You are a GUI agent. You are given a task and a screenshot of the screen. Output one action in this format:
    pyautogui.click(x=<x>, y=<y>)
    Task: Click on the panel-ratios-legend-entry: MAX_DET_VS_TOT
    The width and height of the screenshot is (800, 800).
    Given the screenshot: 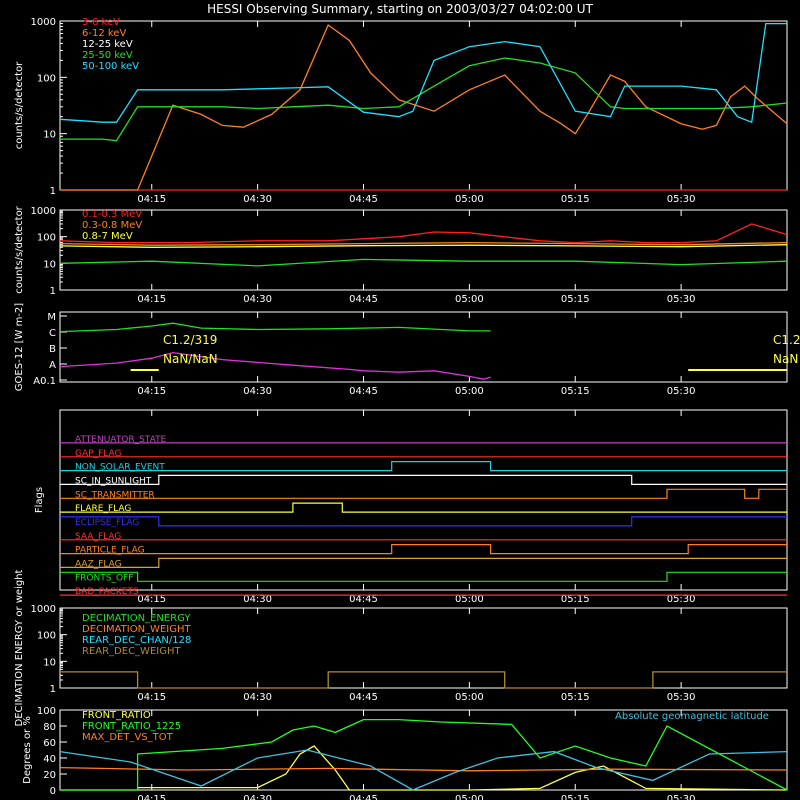 What is the action you would take?
    pyautogui.click(x=128, y=737)
    